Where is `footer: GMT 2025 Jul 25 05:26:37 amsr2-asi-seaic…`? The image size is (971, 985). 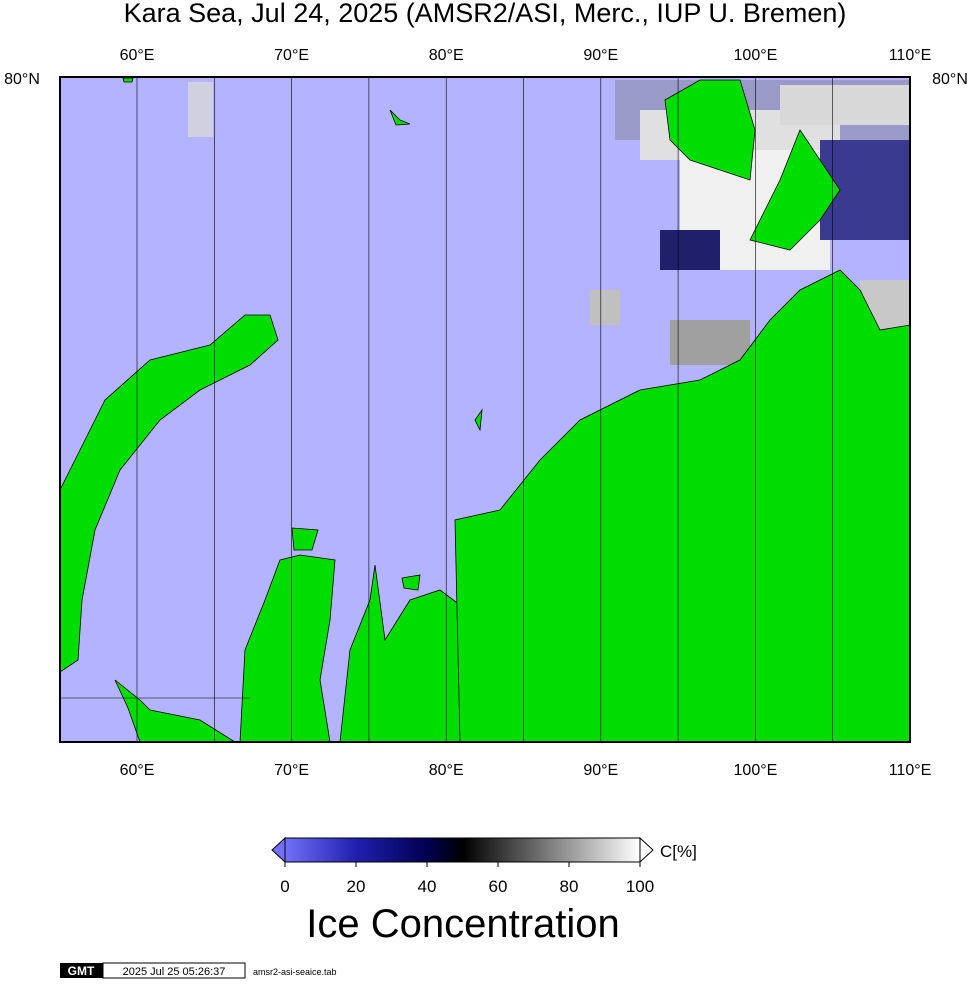
footer: GMT 2025 Jul 25 05:26:37 amsr2-asi-seaic… is located at coordinates (198, 970).